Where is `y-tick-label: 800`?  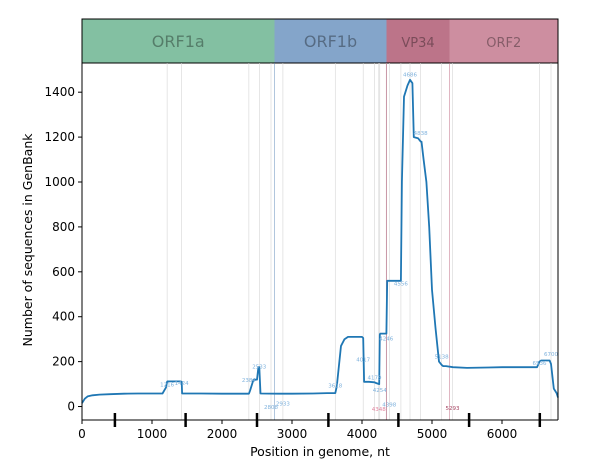 y-tick-label: 800 is located at coordinates (63, 227).